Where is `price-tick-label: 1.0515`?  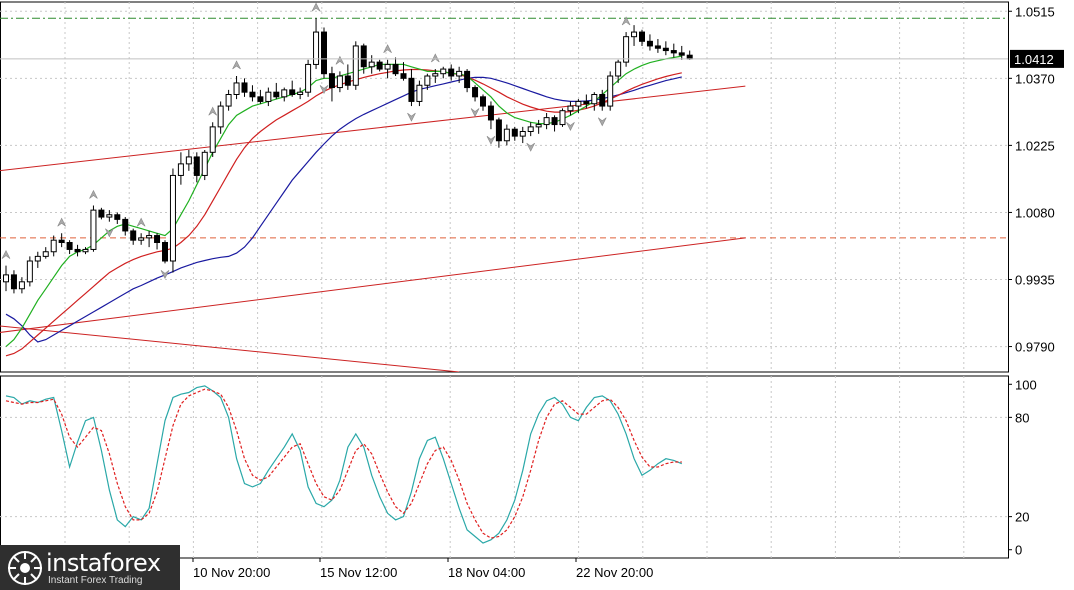
price-tick-label: 1.0515 is located at coordinates (1035, 11).